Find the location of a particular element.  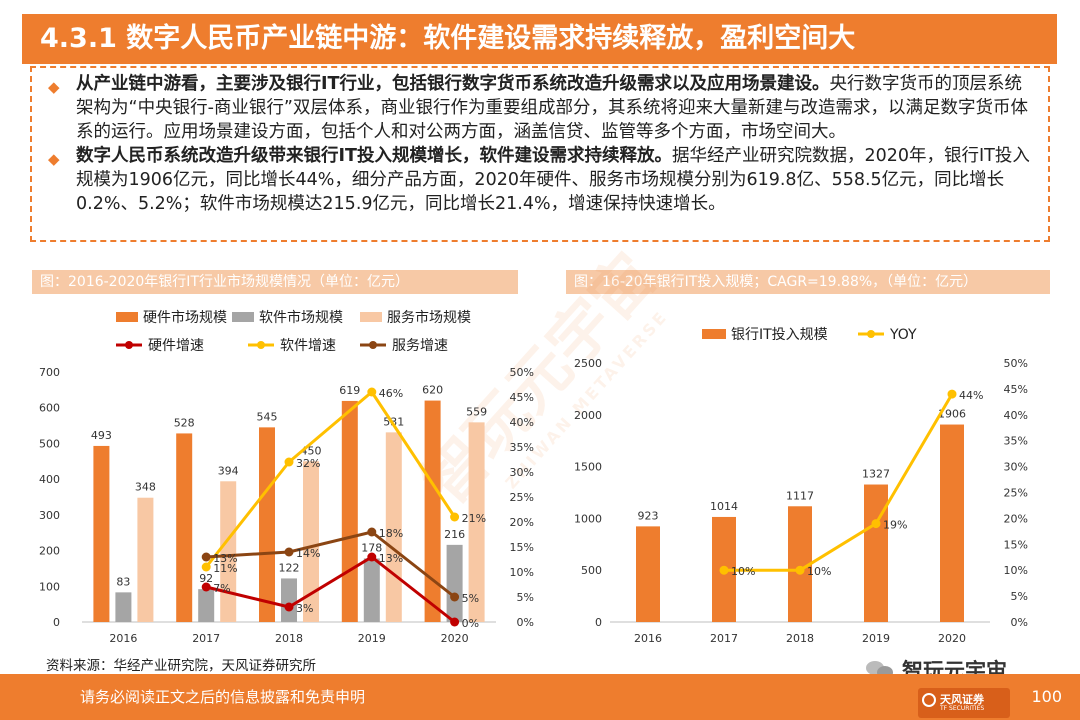

logo-name: 天风证券 is located at coordinates (962, 699).